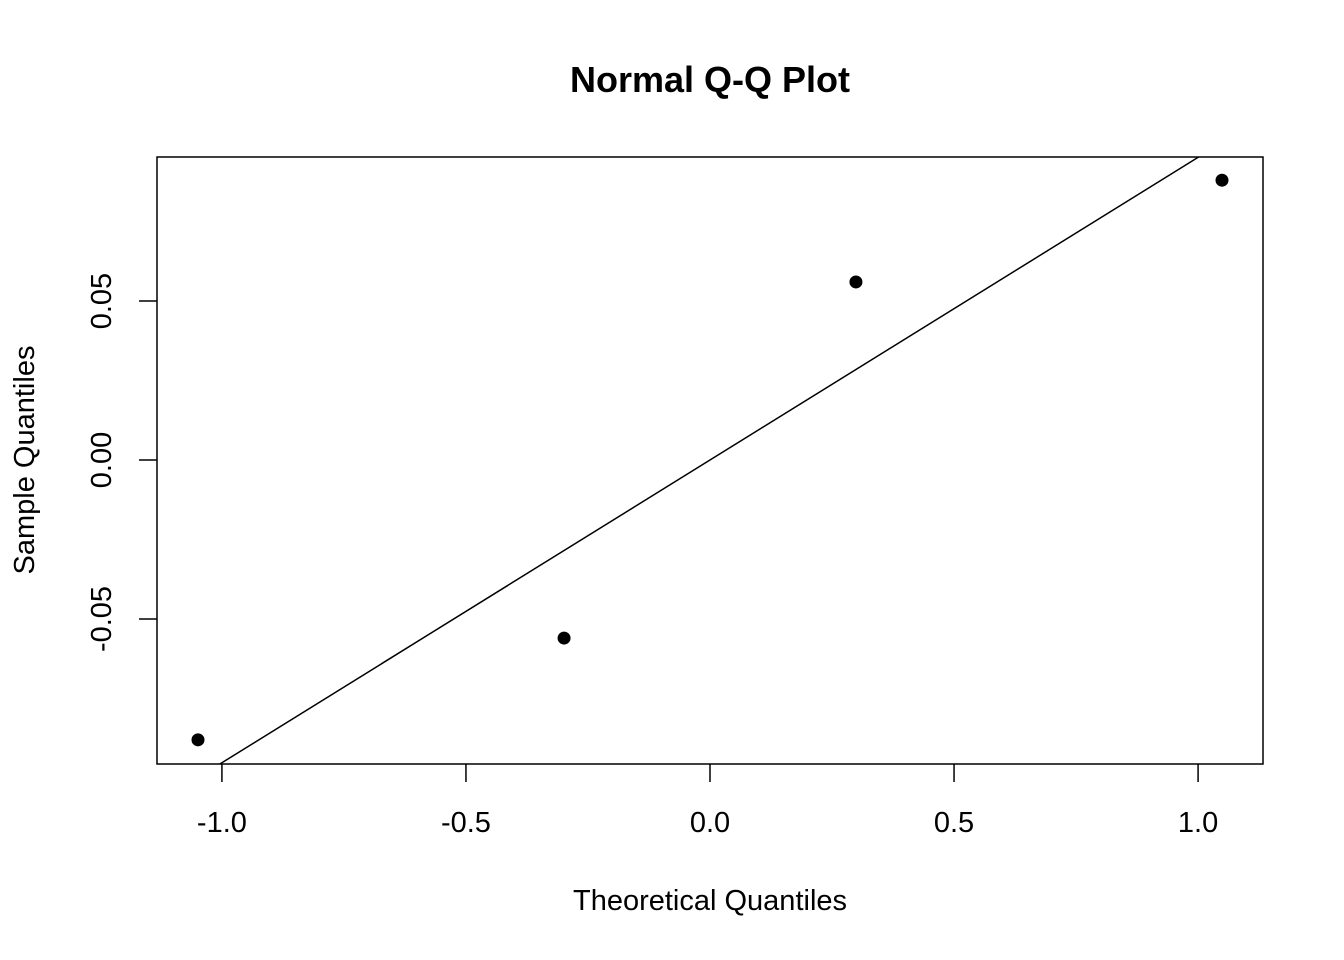 The width and height of the screenshot is (1344, 960). I want to click on x-axis-label: Theoretical Quantiles, so click(710, 901).